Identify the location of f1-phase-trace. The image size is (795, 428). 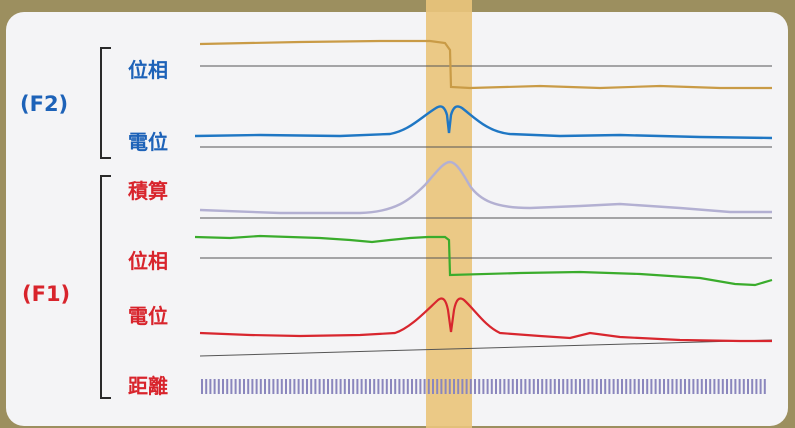
(483, 260).